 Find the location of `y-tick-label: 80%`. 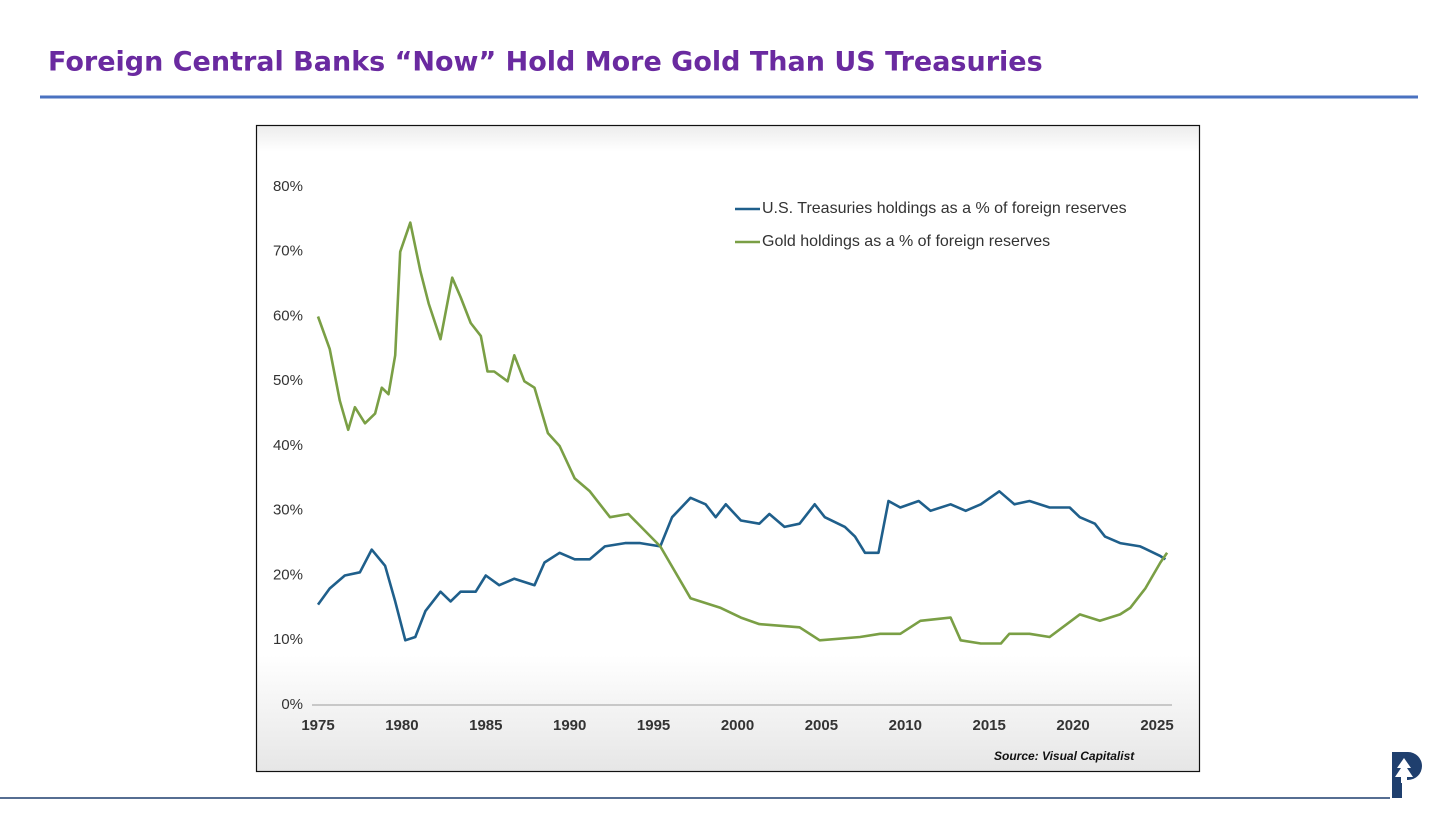

y-tick-label: 80% is located at coordinates (288, 186).